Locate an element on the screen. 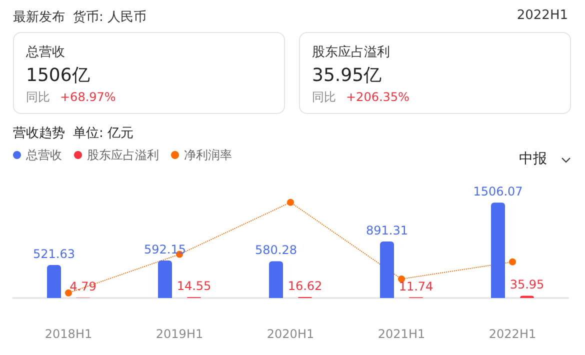  text: +206.35% is located at coordinates (378, 97).